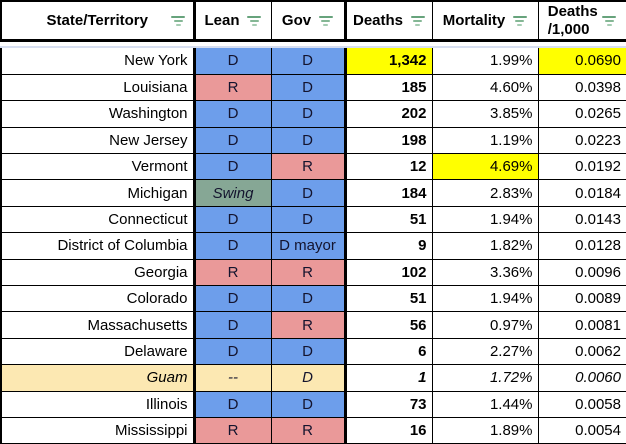  Describe the element at coordinates (485, 21) in the screenshot. I see `column-header-mortality: Mortality` at that location.